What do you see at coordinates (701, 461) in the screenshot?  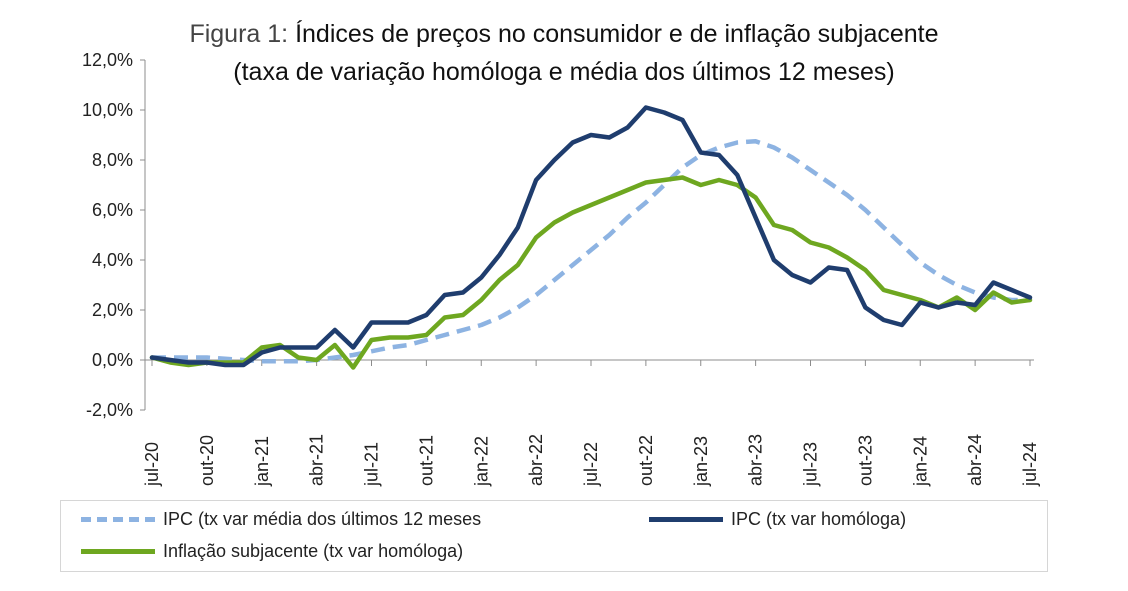 I see `x-tick-label: jan-23` at bounding box center [701, 461].